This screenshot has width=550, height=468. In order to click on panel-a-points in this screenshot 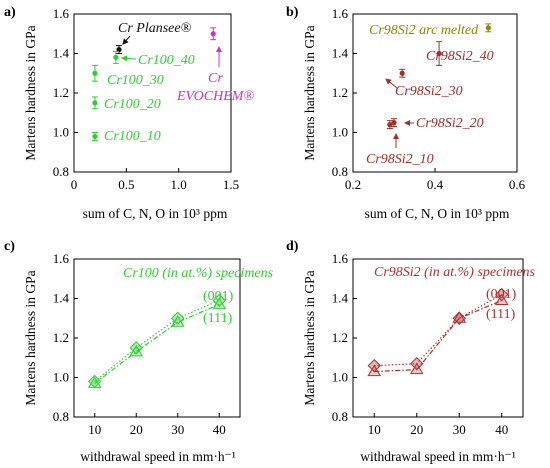, I will do `click(154, 84)`.